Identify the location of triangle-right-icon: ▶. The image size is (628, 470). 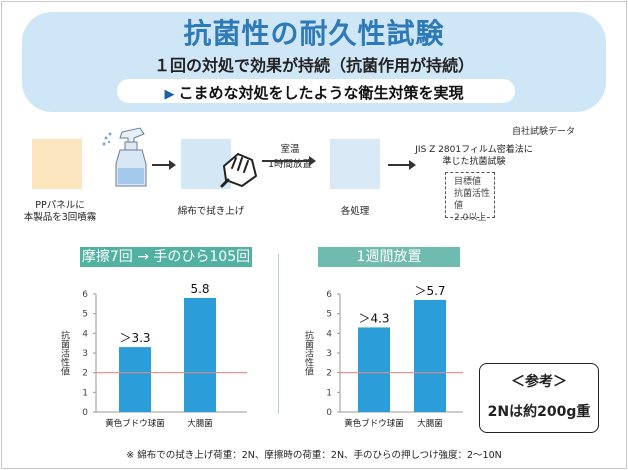
(169, 94).